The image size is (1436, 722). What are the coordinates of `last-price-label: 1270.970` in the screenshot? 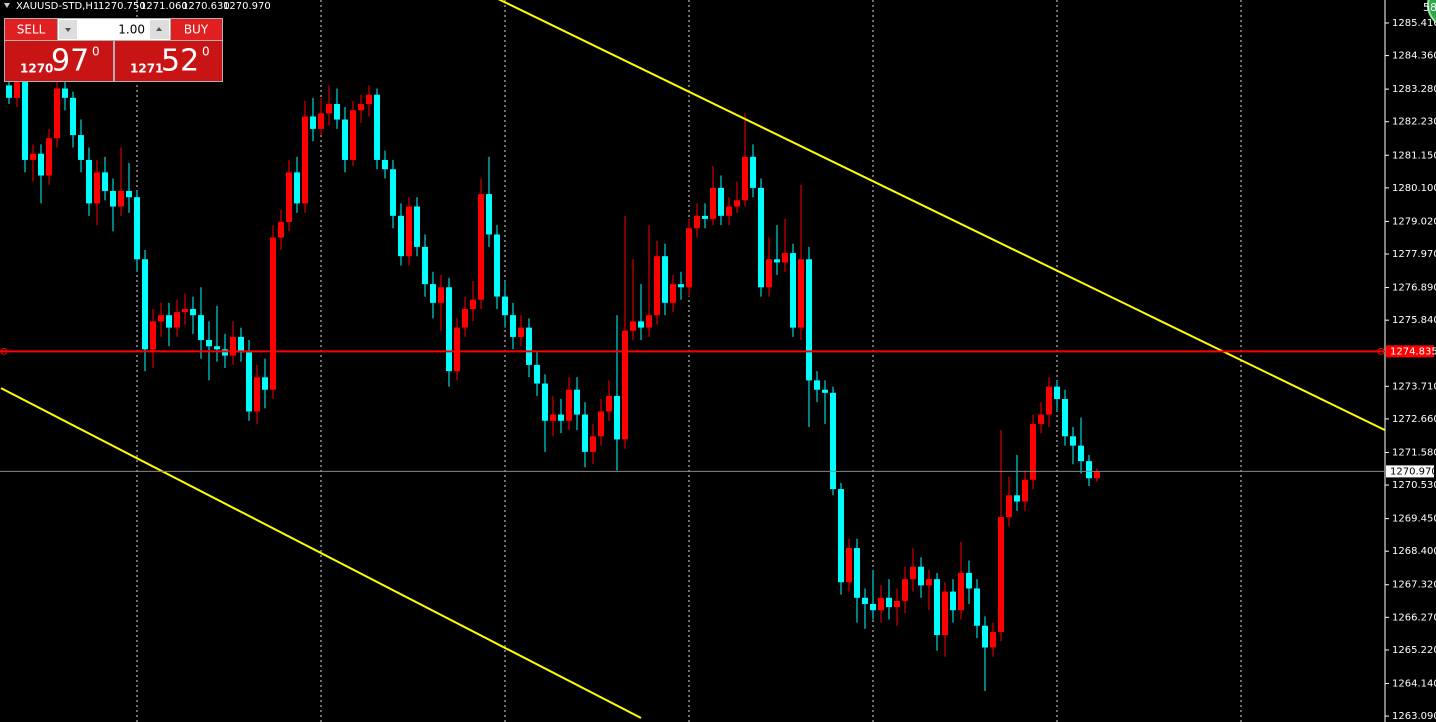 It's located at (1413, 471).